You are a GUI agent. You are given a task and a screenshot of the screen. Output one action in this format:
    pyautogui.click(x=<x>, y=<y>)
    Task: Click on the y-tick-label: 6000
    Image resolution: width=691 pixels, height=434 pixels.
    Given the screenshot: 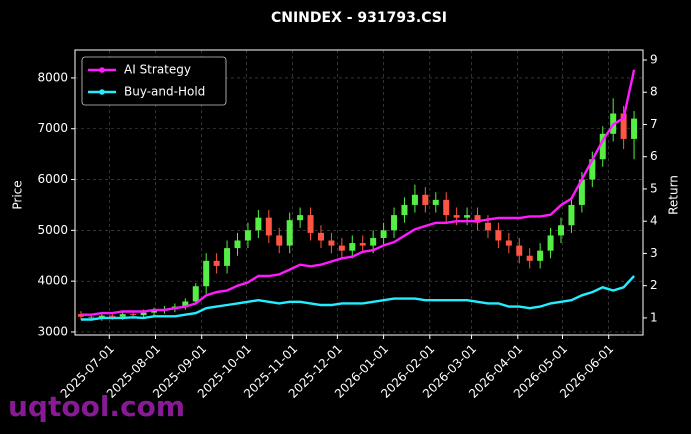 What is the action you would take?
    pyautogui.click(x=52, y=179)
    